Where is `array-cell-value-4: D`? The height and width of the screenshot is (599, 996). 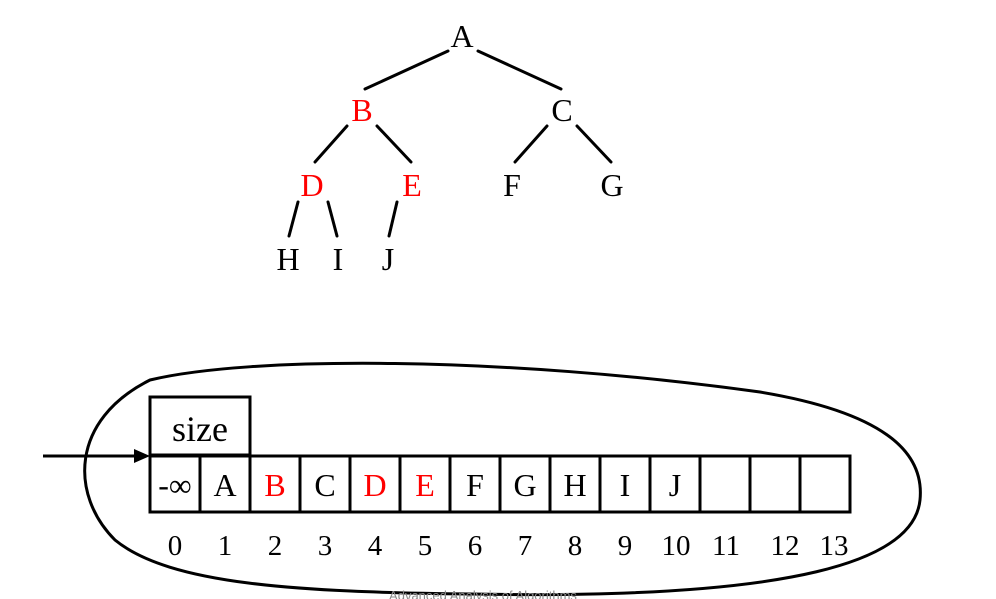
array-cell-value-4: D is located at coordinates (374, 485).